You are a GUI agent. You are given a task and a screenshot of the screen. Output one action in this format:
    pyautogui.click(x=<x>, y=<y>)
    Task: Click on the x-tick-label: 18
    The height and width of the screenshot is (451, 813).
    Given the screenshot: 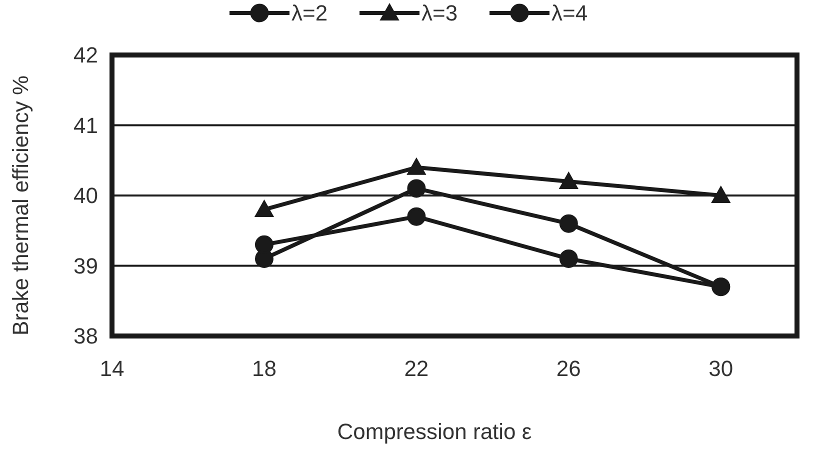 What is the action you would take?
    pyautogui.click(x=264, y=368)
    